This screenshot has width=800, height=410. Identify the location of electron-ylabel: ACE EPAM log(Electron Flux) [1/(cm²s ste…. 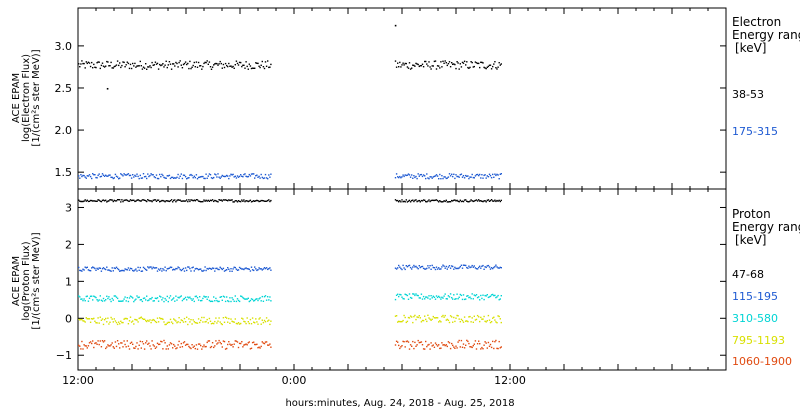
(26, 97).